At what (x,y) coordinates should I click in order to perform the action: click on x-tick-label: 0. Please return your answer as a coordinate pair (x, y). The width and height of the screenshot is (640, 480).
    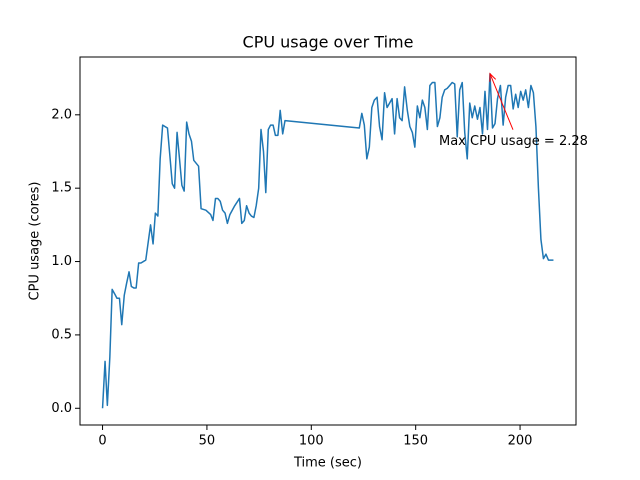
    Looking at the image, I should click on (102, 441).